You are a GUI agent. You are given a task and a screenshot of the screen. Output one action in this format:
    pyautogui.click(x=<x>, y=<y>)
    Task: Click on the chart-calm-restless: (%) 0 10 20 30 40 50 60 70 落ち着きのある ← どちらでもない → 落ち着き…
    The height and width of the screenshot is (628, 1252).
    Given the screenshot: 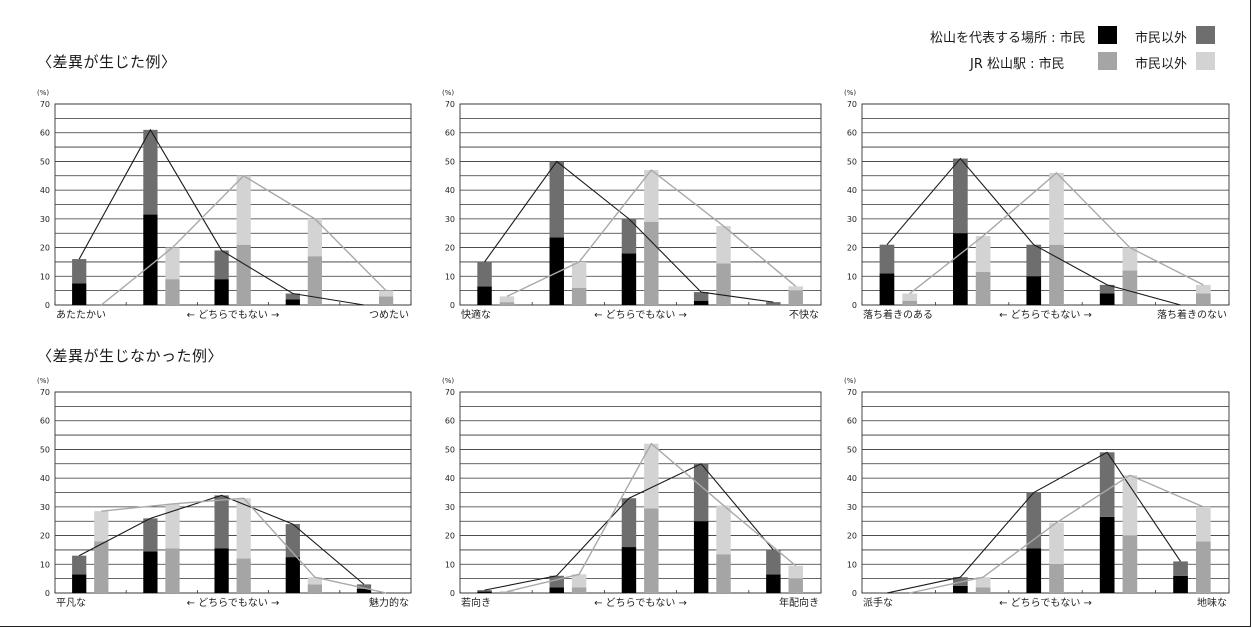 What is the action you would take?
    pyautogui.click(x=1037, y=205)
    